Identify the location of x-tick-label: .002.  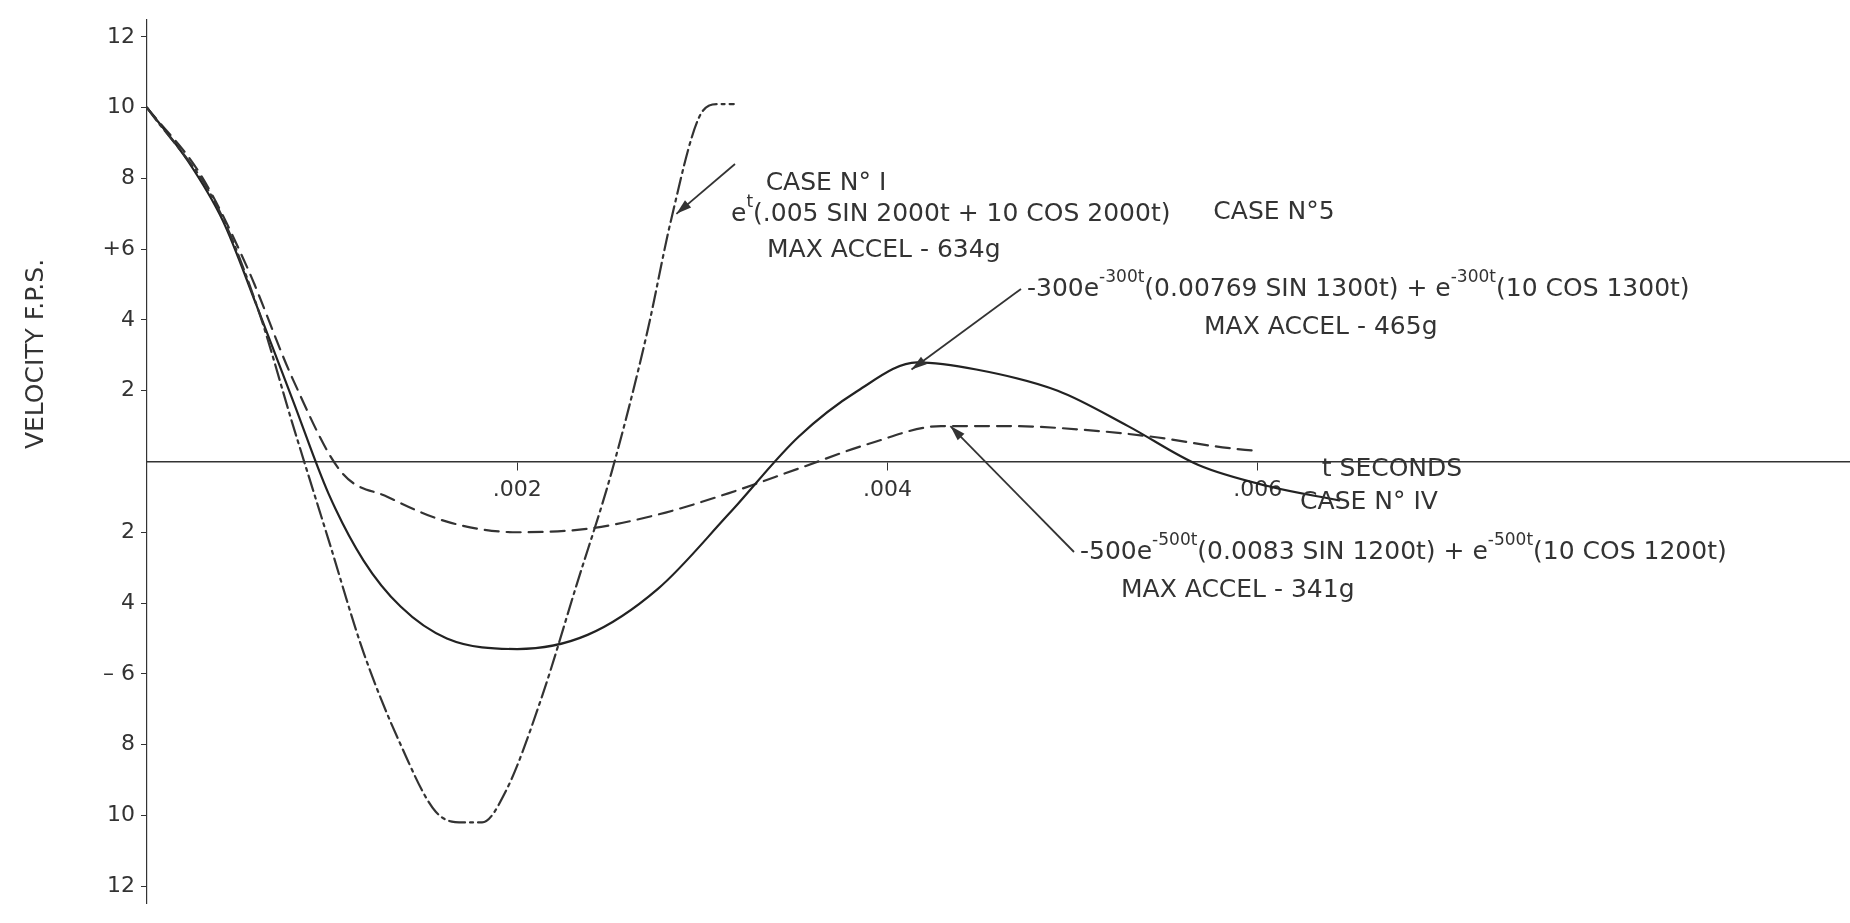
(517, 489).